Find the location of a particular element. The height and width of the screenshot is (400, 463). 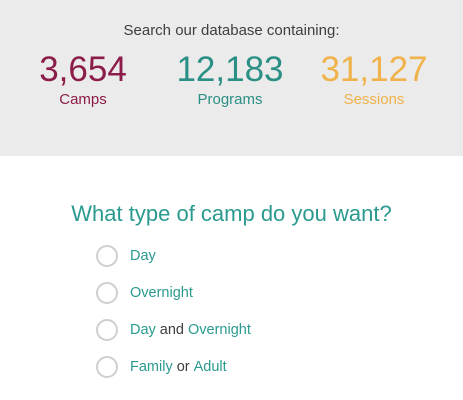

stat-sessions-number: 31,127 is located at coordinates (374, 69).